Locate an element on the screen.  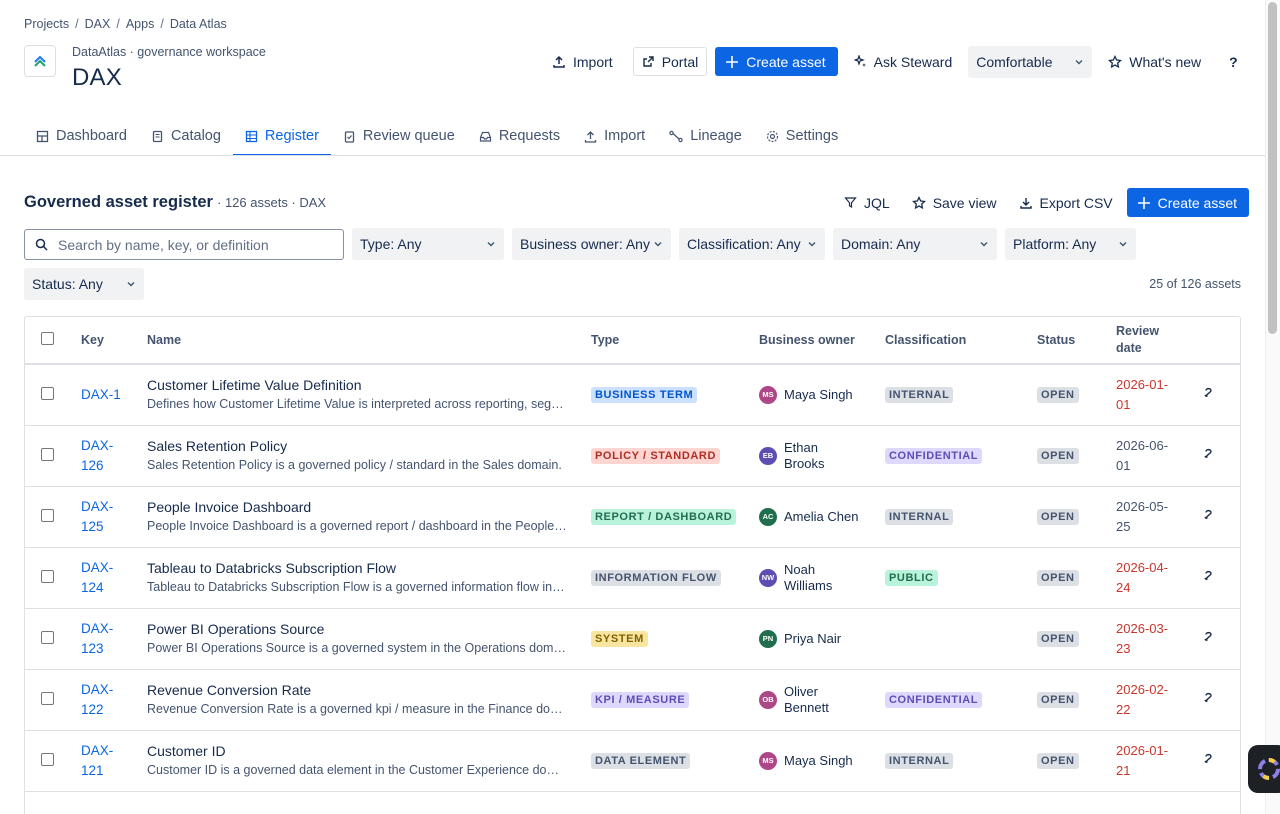
tab-label: Review queue is located at coordinates (408, 136).